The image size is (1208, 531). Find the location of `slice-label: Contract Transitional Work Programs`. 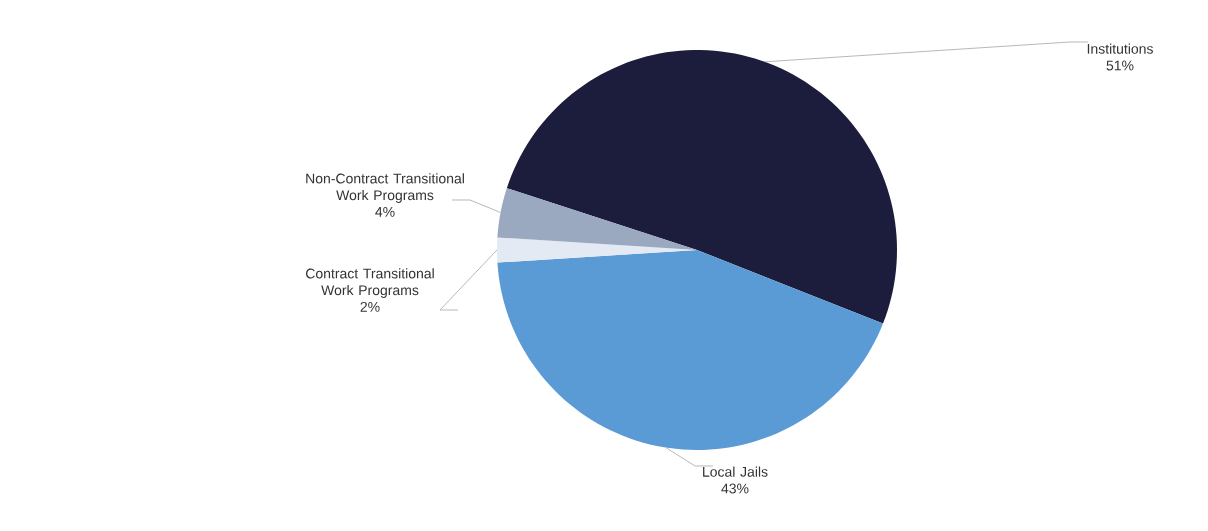

slice-label: Contract Transitional Work Programs is located at coordinates (370, 283).